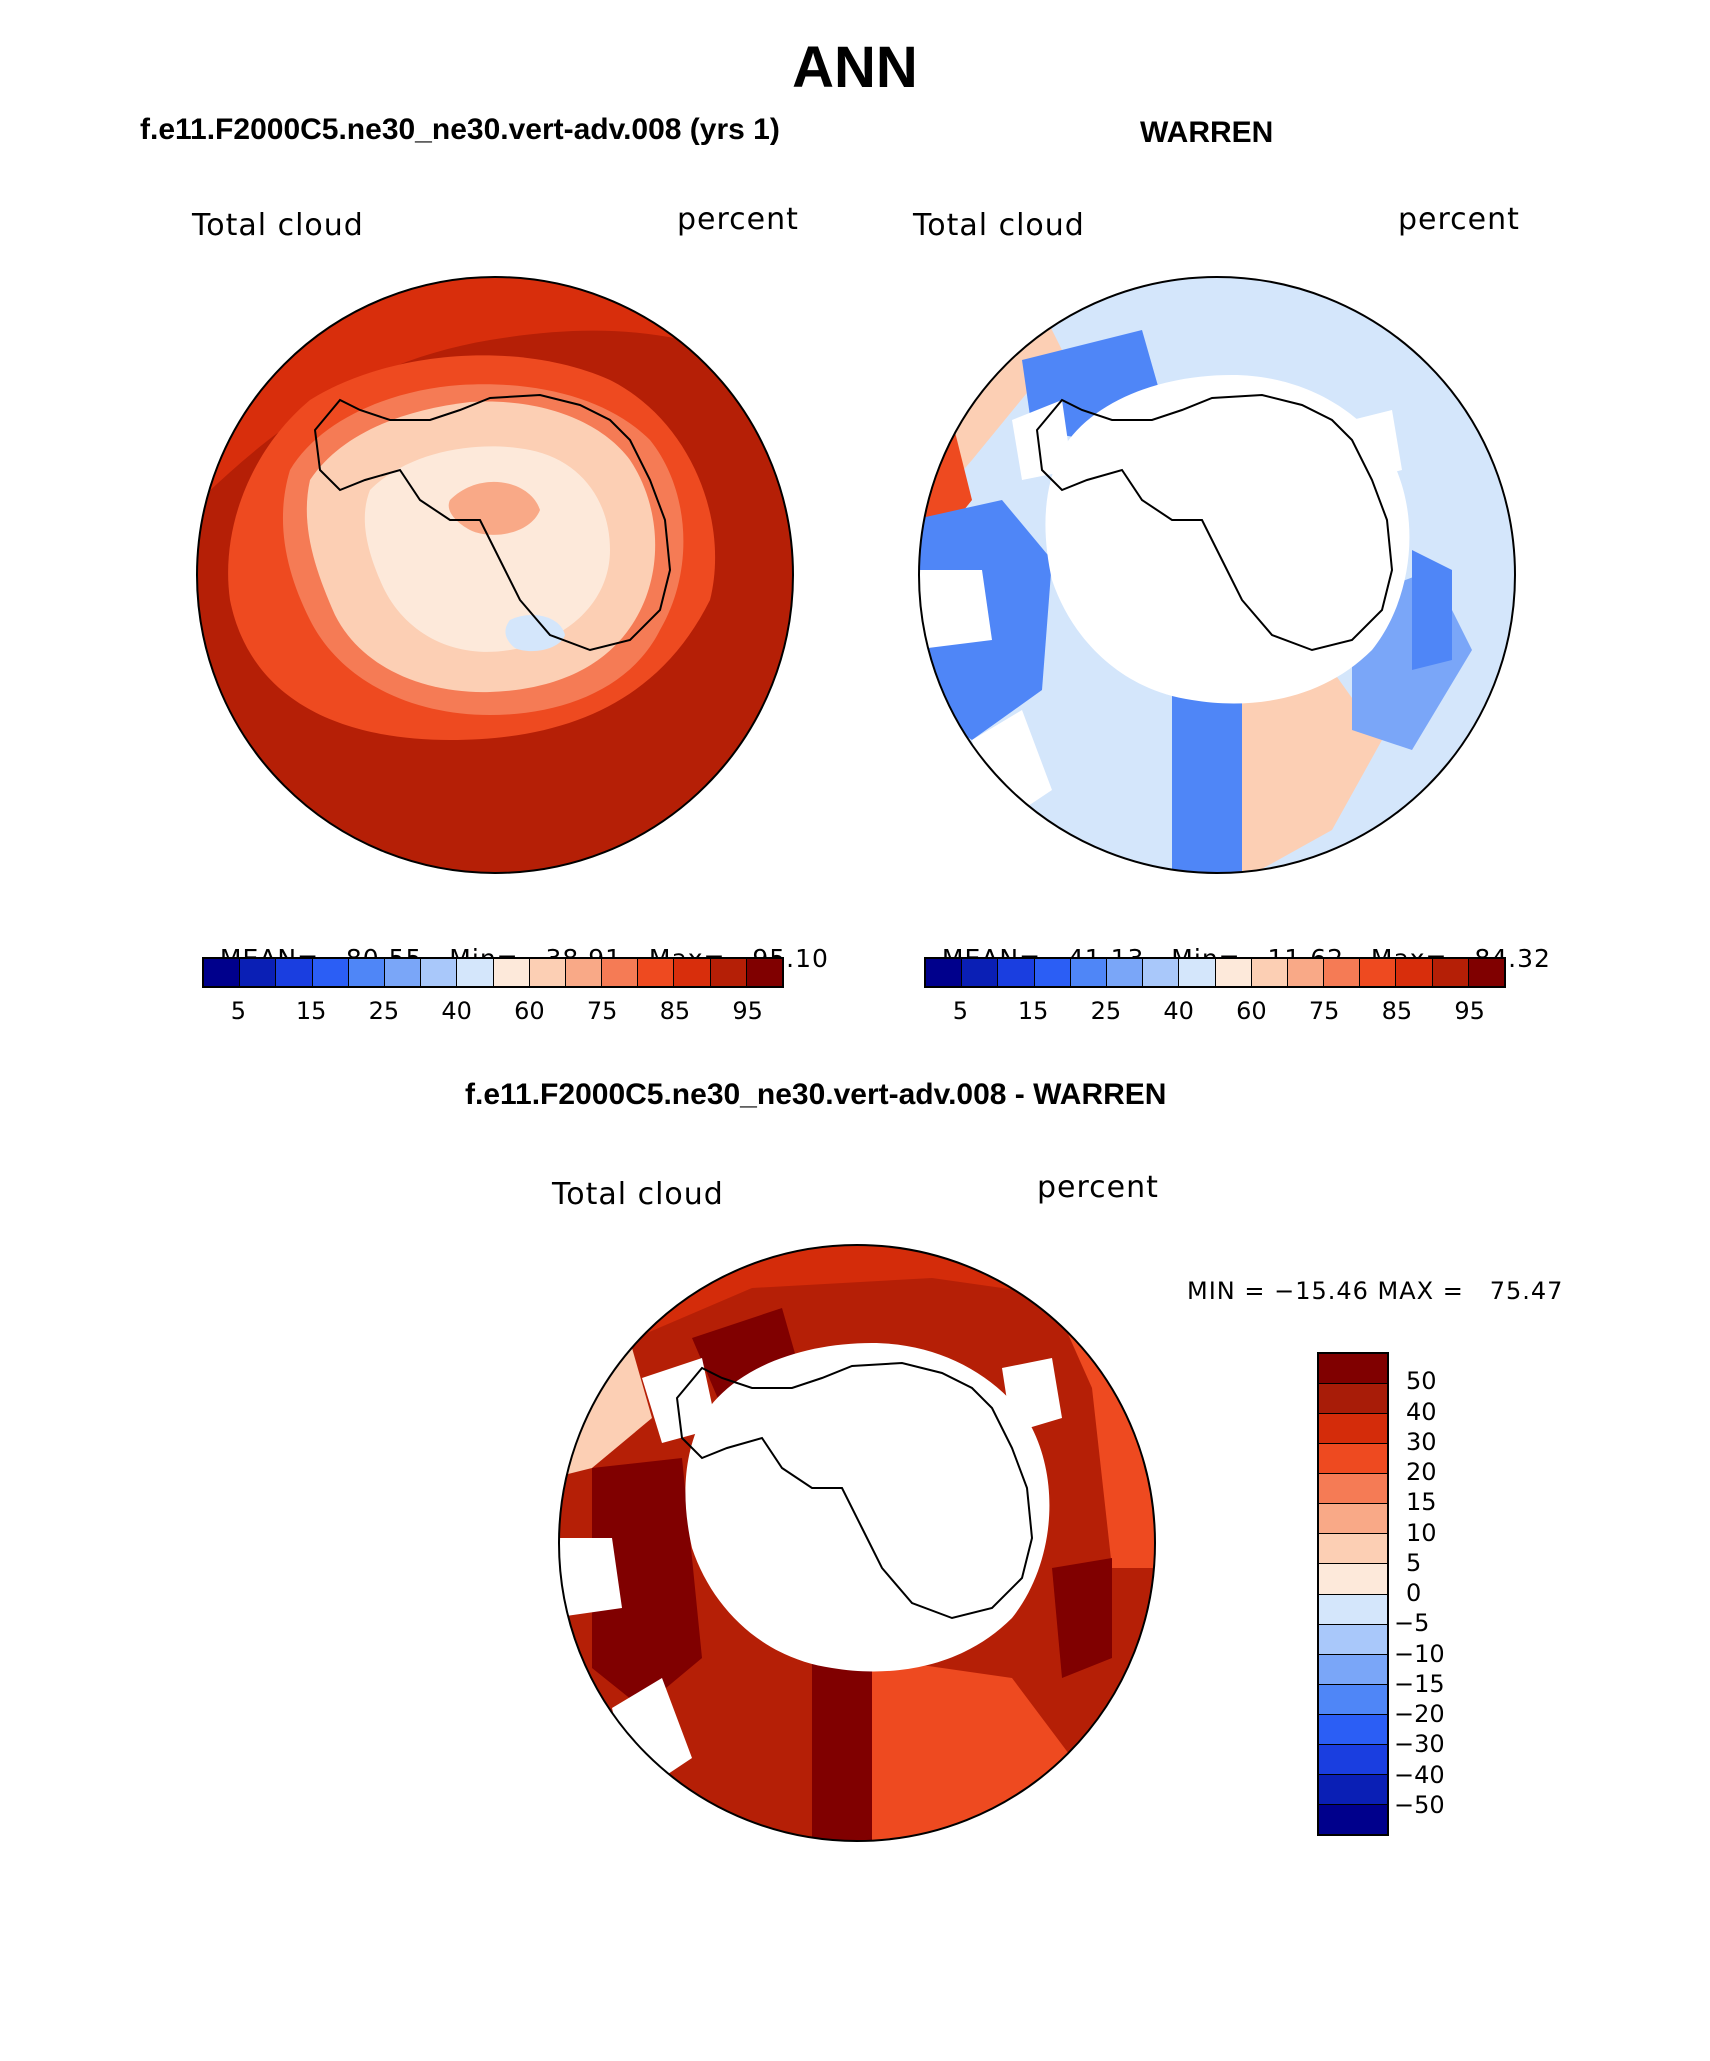 Image resolution: width=1710 pixels, height=2061 pixels. Describe the element at coordinates (1214, 522) in the screenshot. I see `obs-coastline` at that location.